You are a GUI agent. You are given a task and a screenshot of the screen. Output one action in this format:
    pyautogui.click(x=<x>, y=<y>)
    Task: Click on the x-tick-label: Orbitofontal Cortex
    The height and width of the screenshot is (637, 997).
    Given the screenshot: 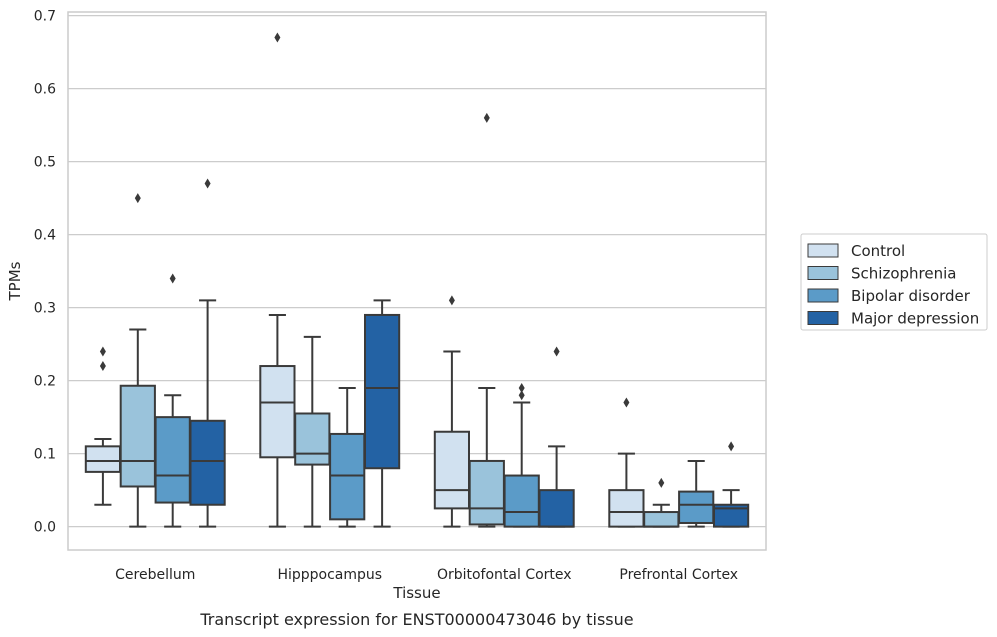 What is the action you would take?
    pyautogui.click(x=504, y=575)
    